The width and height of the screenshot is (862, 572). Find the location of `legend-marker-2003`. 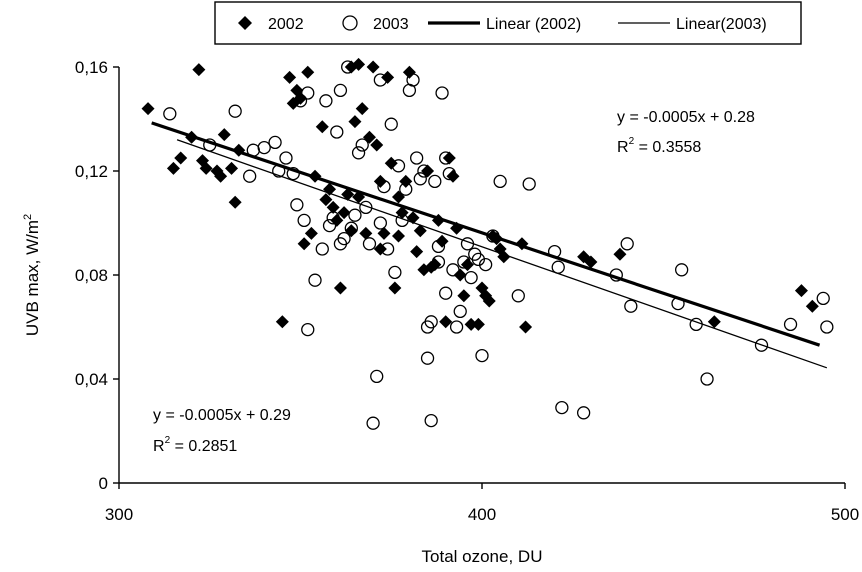

legend-marker-2003 is located at coordinates (350, 23).